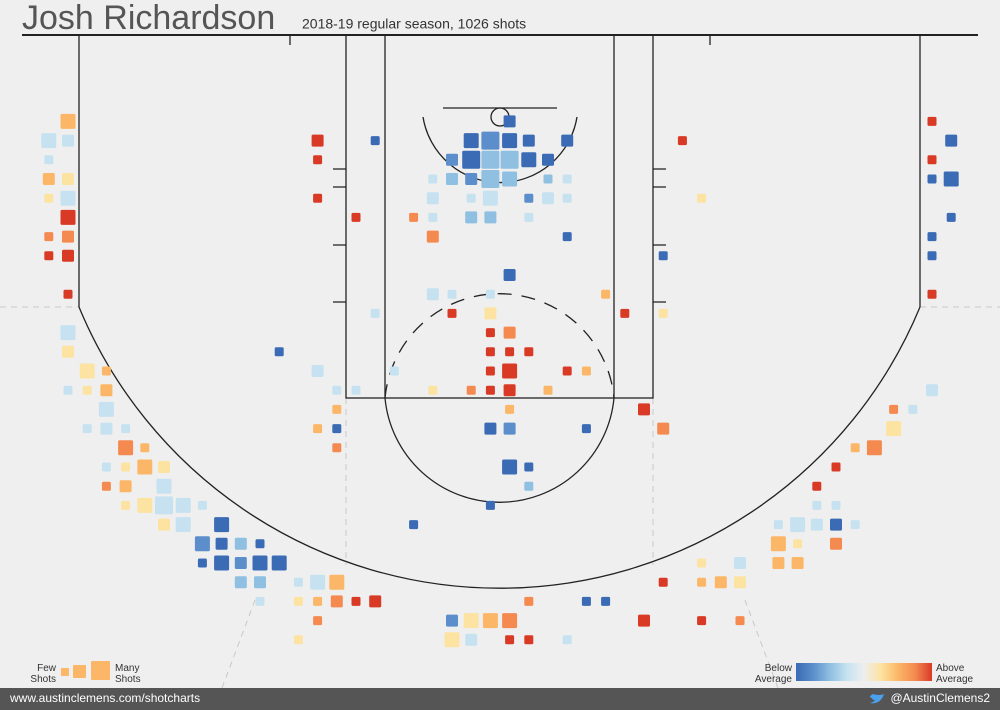  I want to click on legend-many: Many Shots, so click(128, 674).